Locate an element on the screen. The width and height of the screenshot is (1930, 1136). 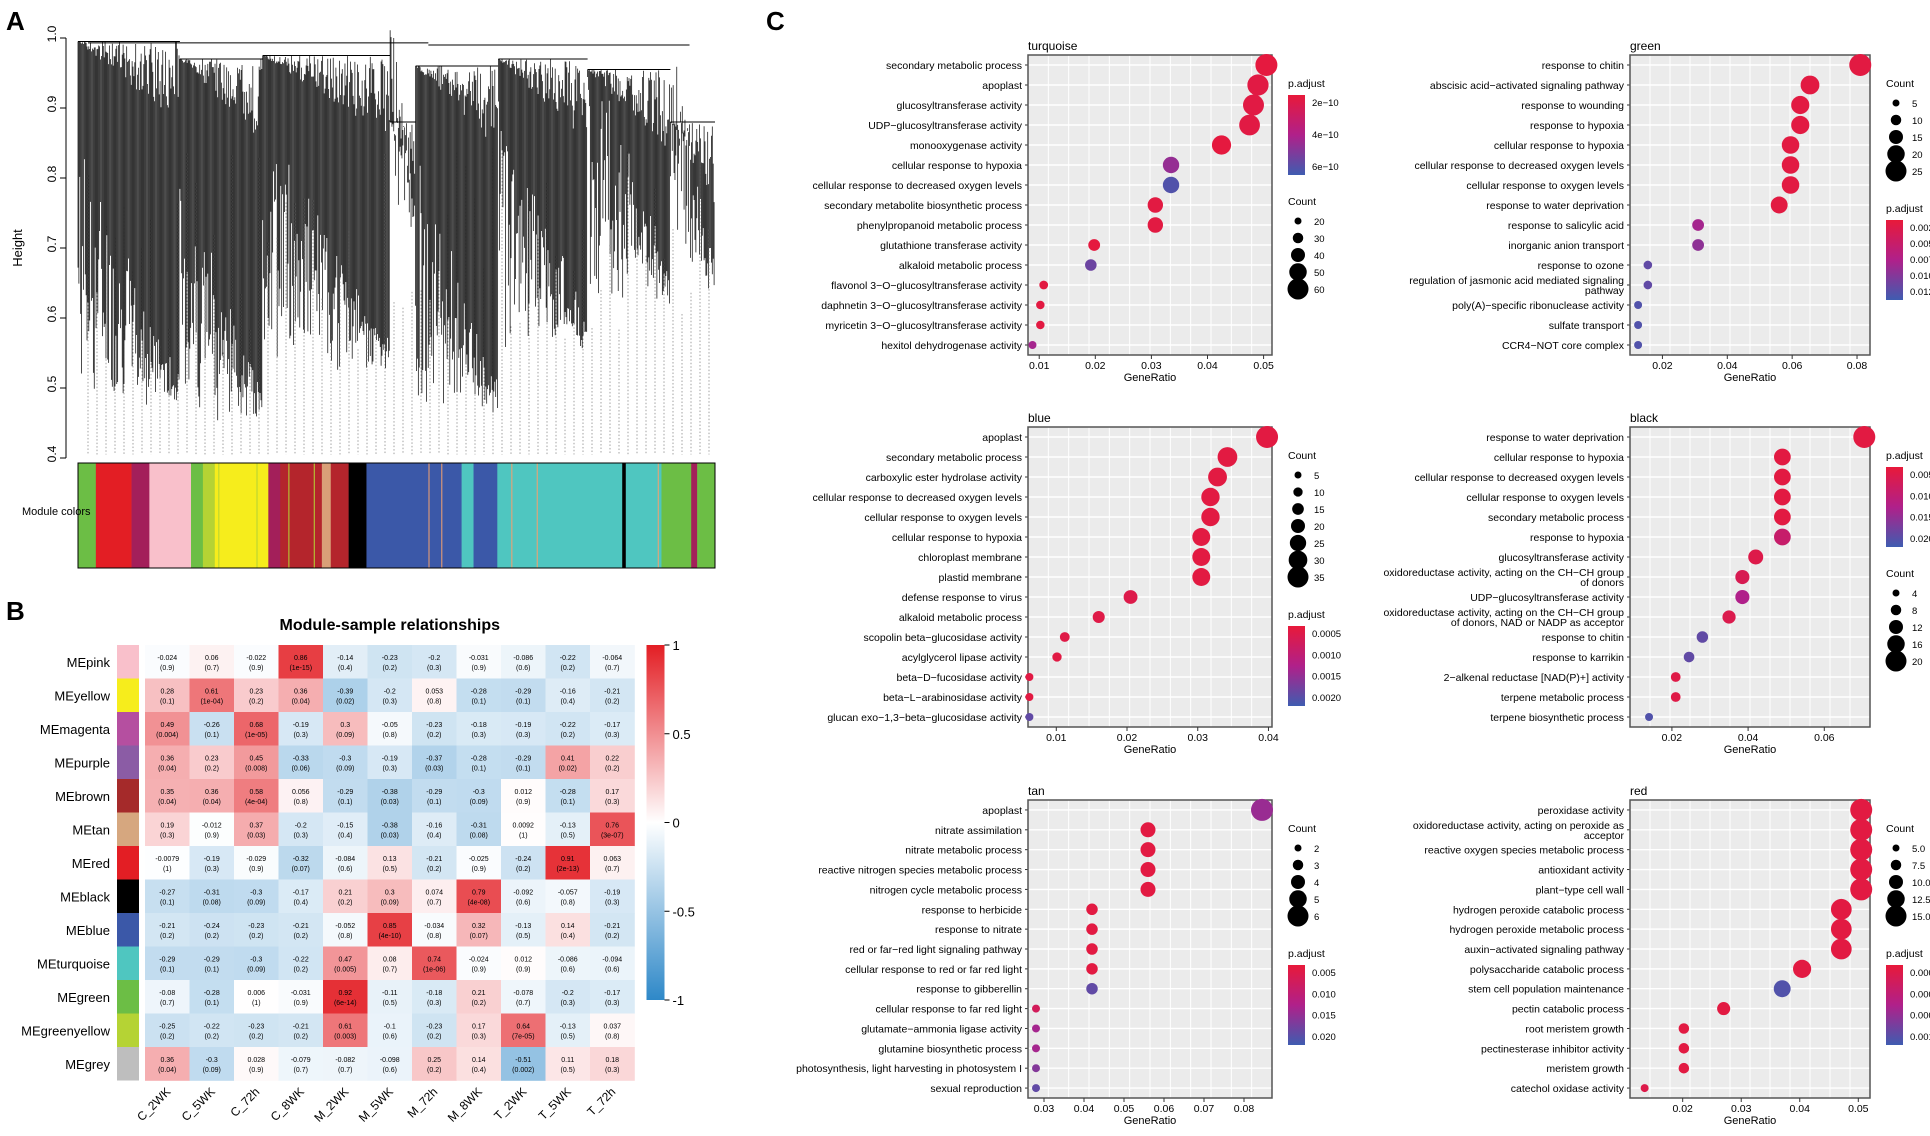
cell-correlation: -0.23 is located at coordinates (434, 1026).